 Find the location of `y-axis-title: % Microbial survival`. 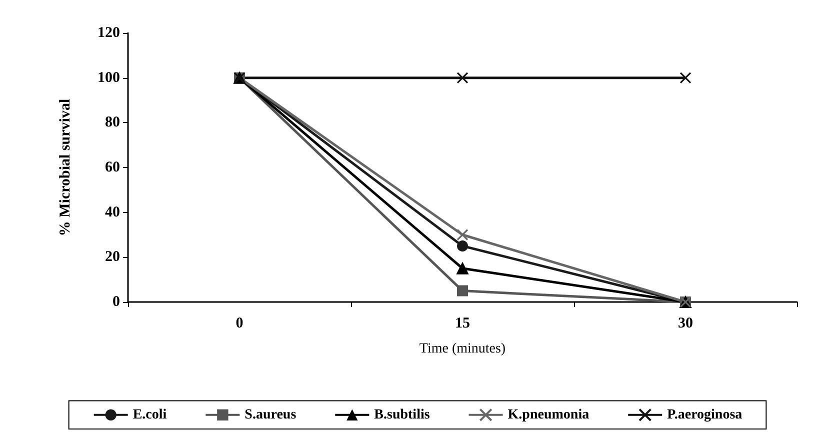

y-axis-title: % Microbial survival is located at coordinates (66, 167).